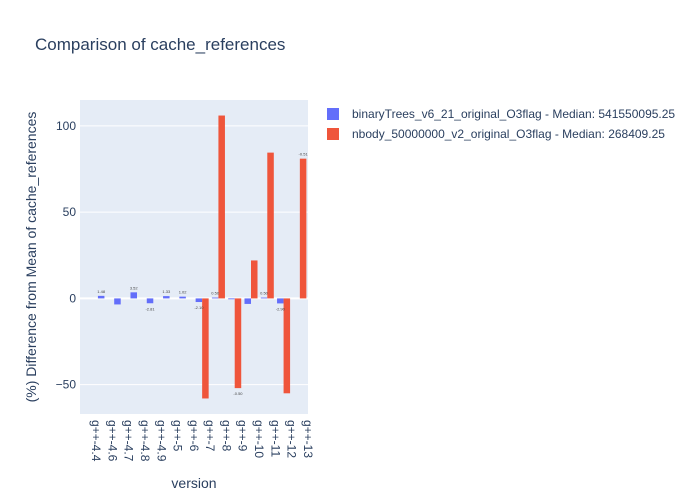 The image size is (700, 500). I want to click on x-tick-label: g++-11, so click(275, 438).